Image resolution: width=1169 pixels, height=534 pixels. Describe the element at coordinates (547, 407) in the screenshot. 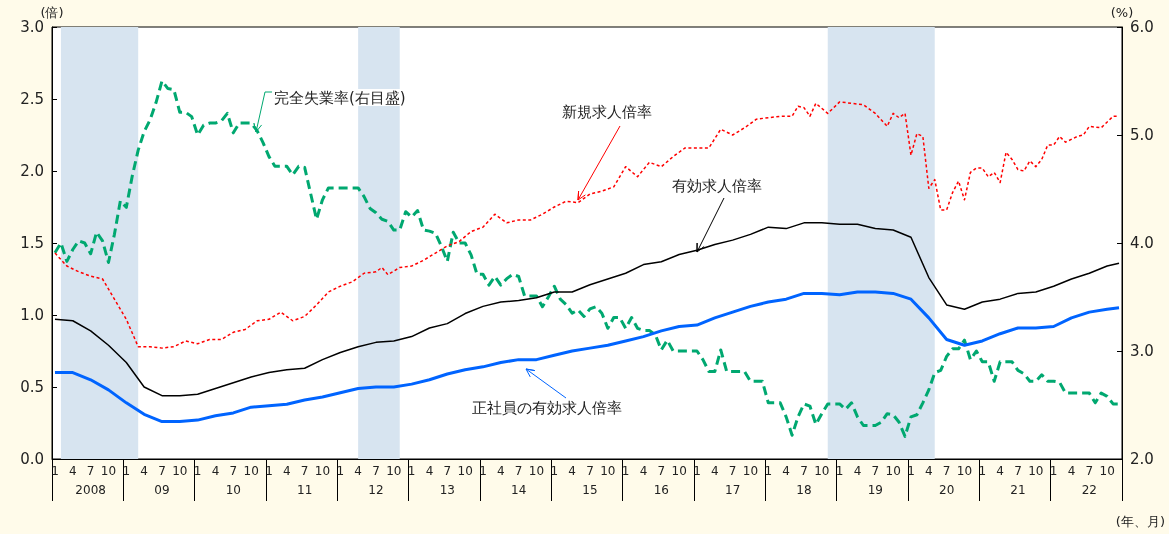

I see `legend-label: 正社員の有効求人倍率` at that location.